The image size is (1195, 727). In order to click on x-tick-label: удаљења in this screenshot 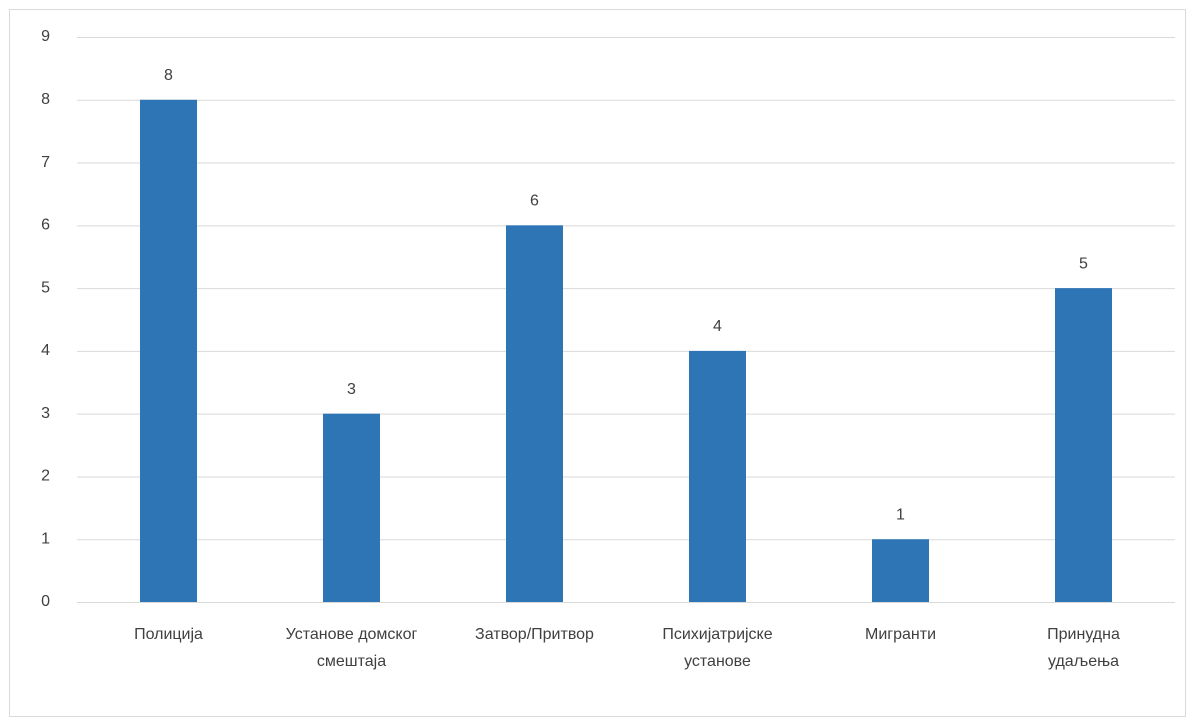, I will do `click(1083, 661)`.